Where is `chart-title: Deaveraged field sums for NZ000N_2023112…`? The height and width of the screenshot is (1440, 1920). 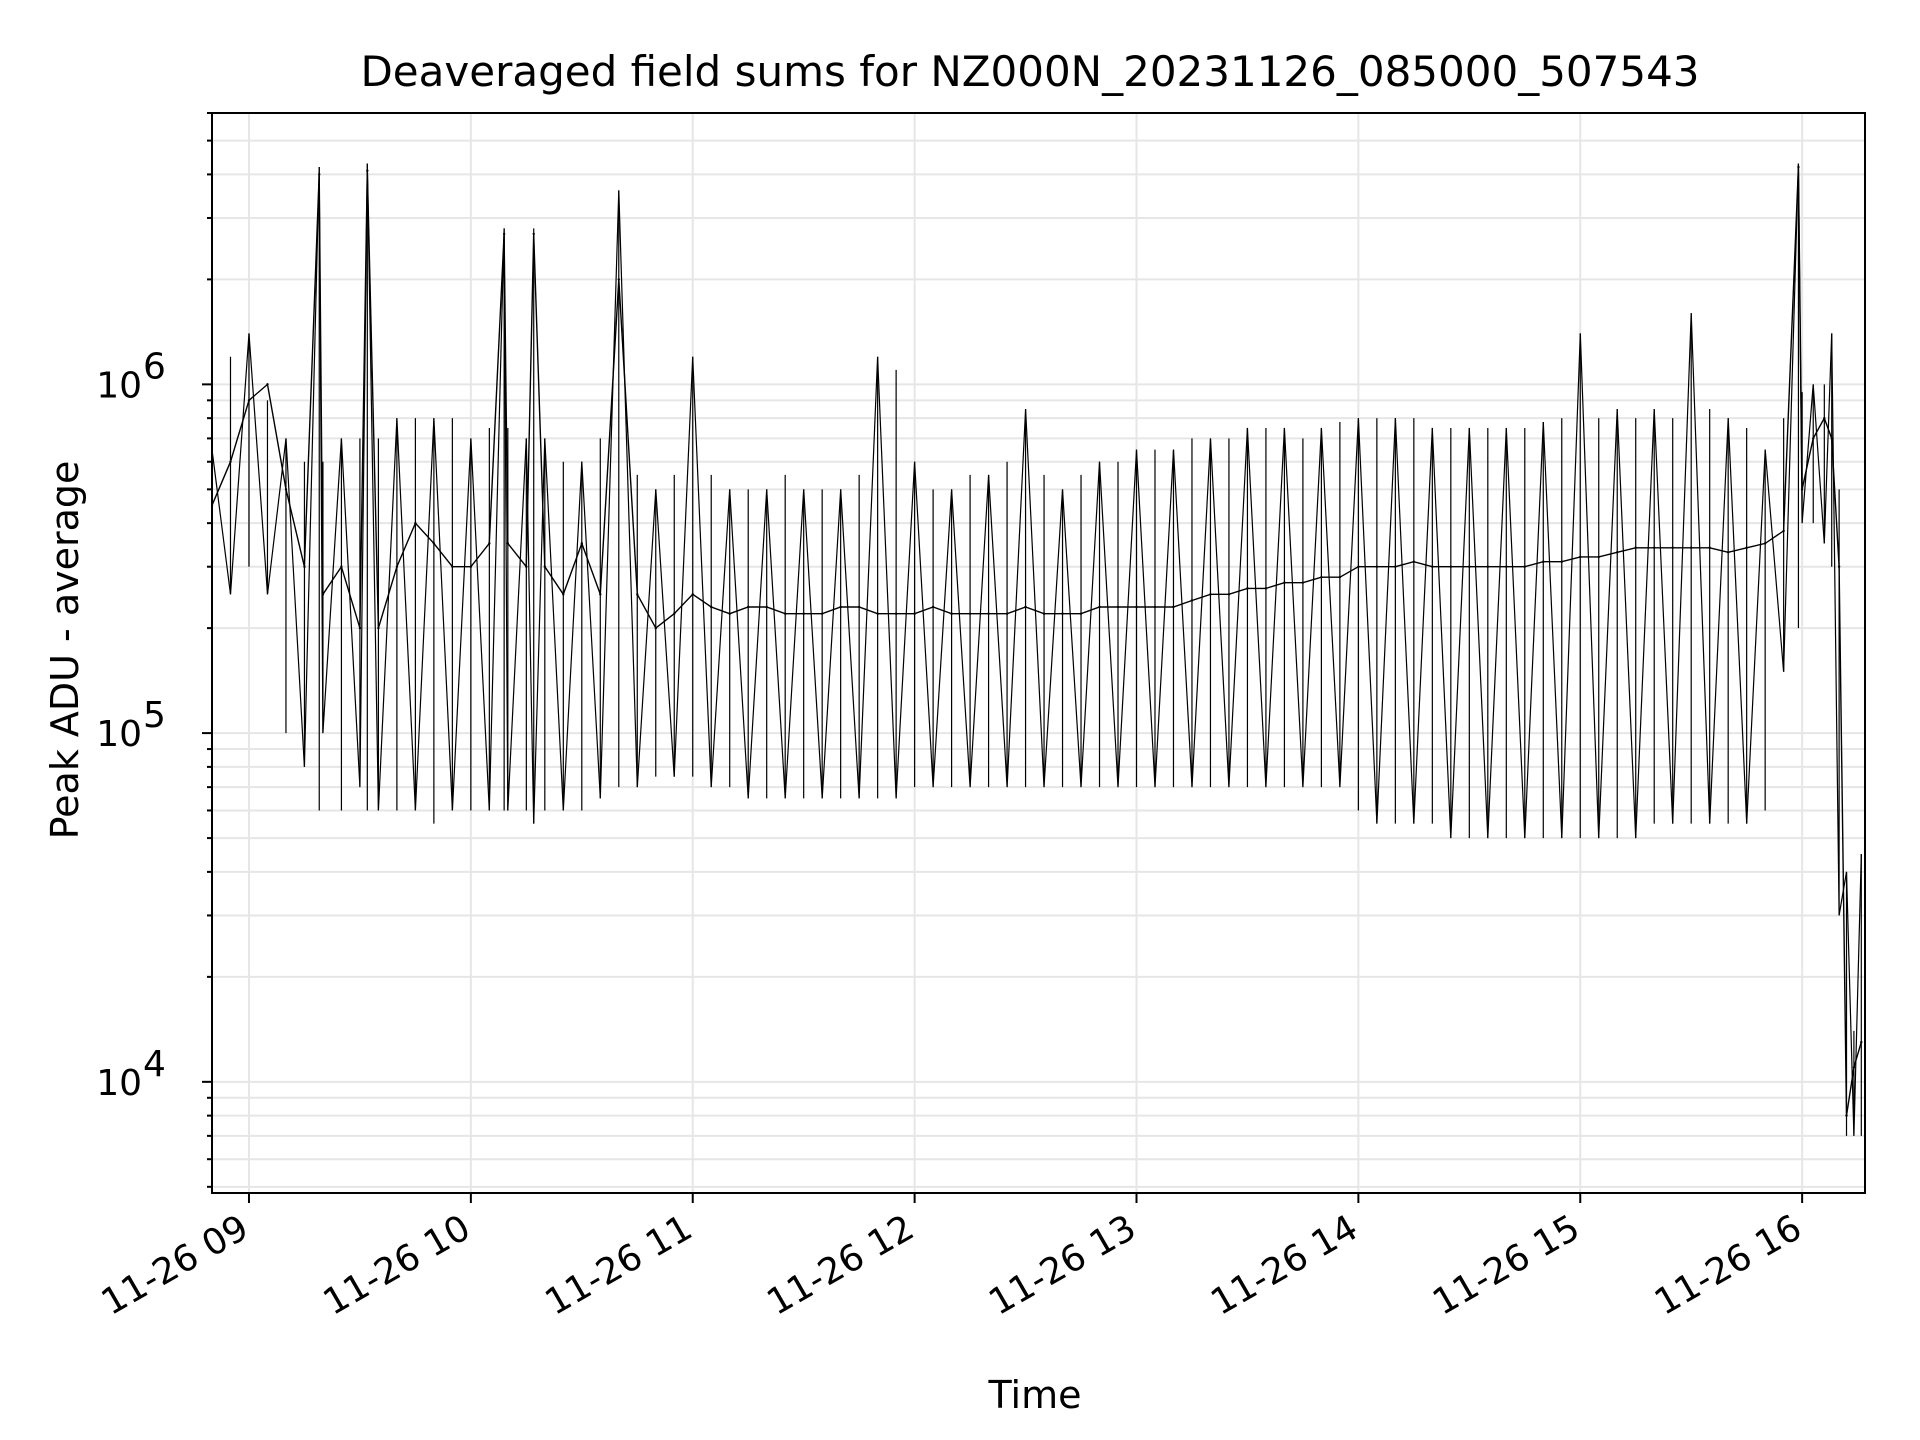 chart-title: Deaveraged field sums for NZ000N_2023112… is located at coordinates (1029, 71).